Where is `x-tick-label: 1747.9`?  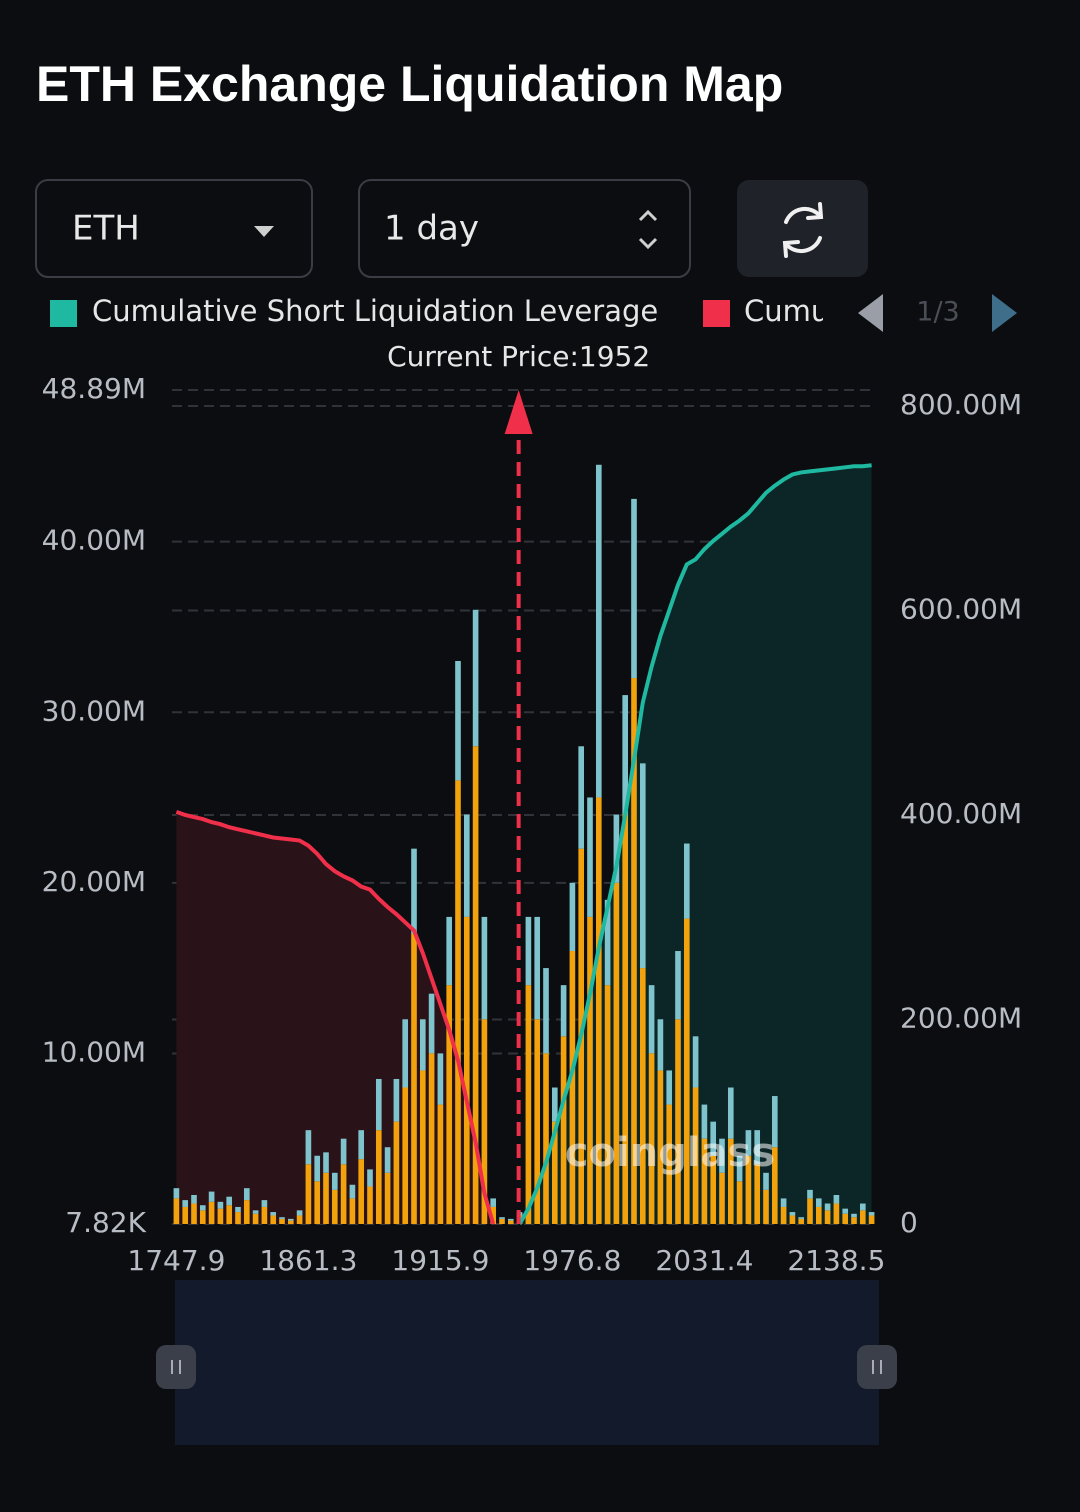
x-tick-label: 1747.9 is located at coordinates (176, 1260).